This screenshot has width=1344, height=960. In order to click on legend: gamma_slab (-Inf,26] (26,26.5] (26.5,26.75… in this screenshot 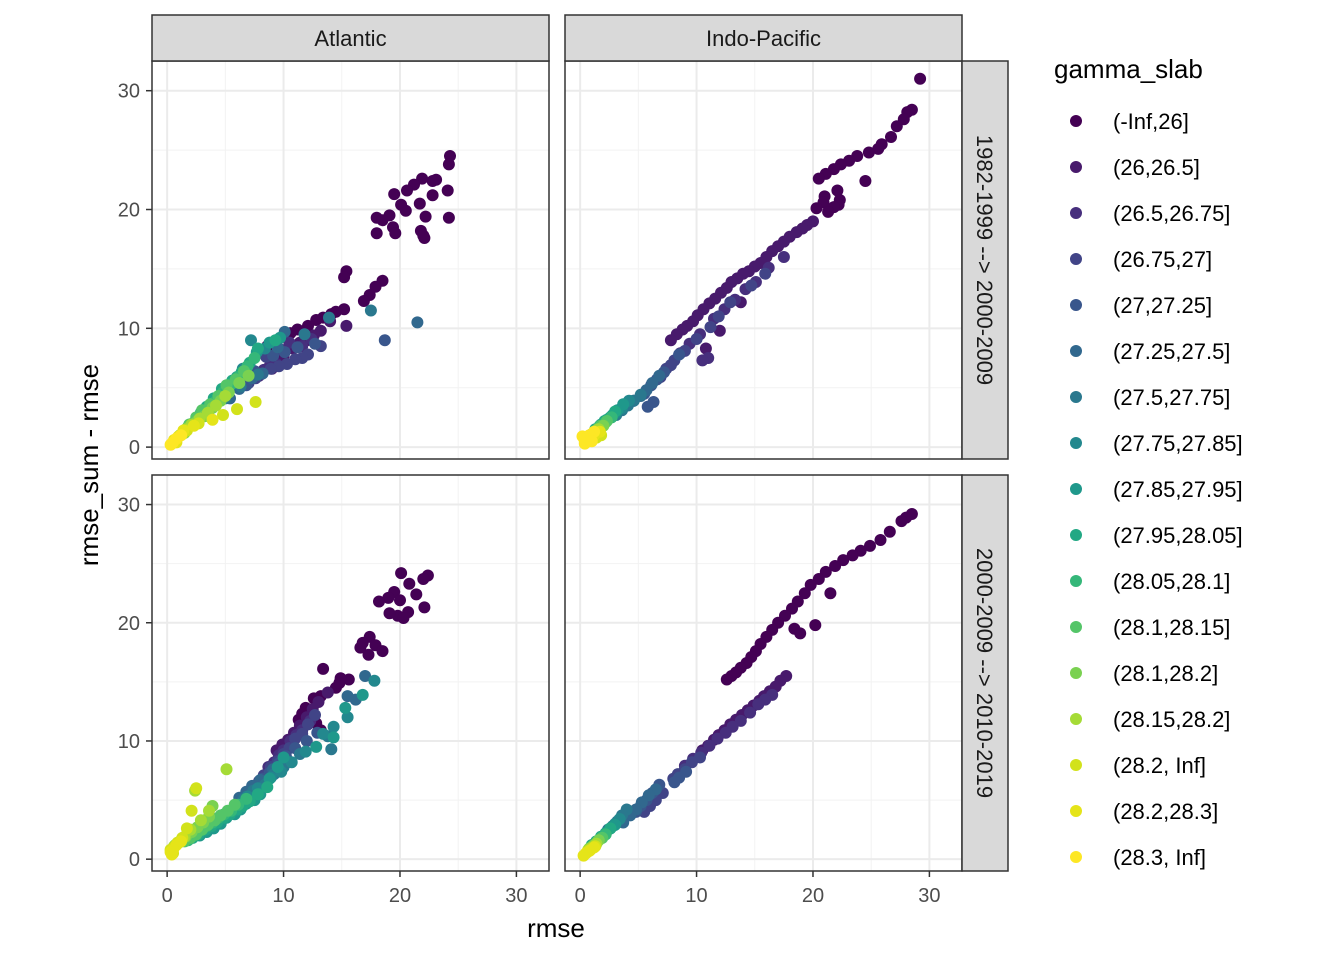, I will do `click(1148, 462)`.